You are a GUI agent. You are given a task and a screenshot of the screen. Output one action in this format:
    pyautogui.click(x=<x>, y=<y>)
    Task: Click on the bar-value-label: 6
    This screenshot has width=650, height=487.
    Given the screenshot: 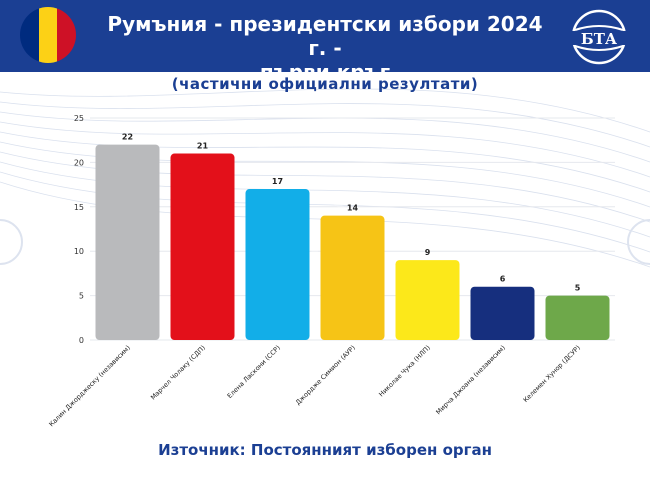 What is the action you would take?
    pyautogui.click(x=503, y=279)
    